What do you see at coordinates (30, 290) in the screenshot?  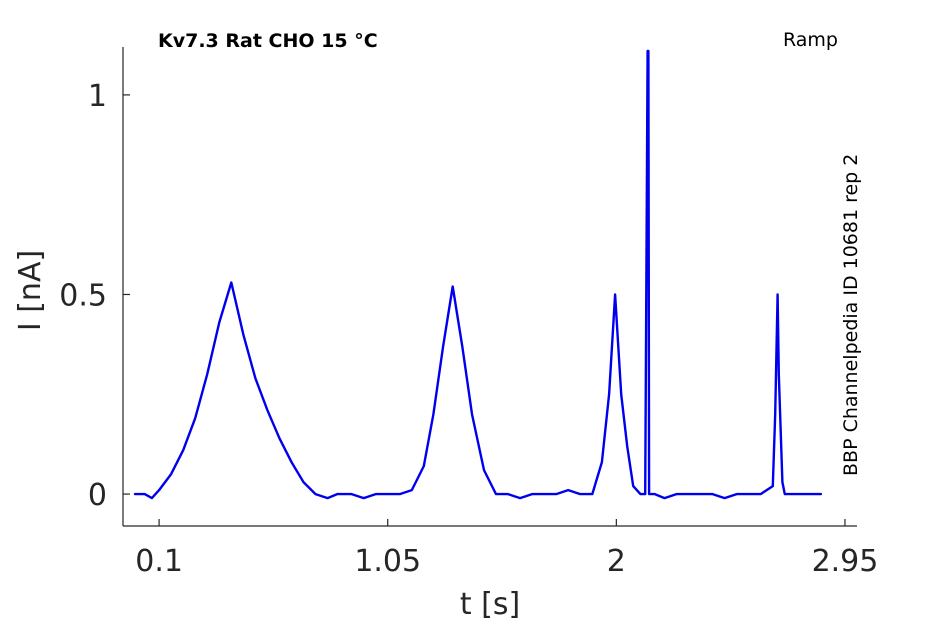 I see `y-axis-title: I [nA]` at bounding box center [30, 290].